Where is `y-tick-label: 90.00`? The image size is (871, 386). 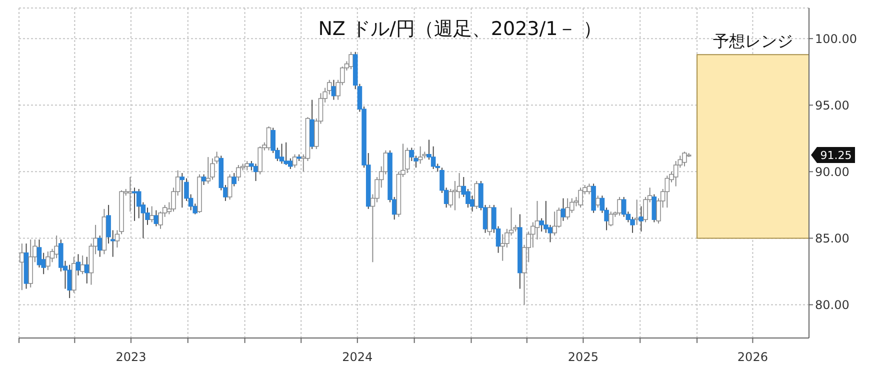 y-tick-label: 90.00 is located at coordinates (832, 171).